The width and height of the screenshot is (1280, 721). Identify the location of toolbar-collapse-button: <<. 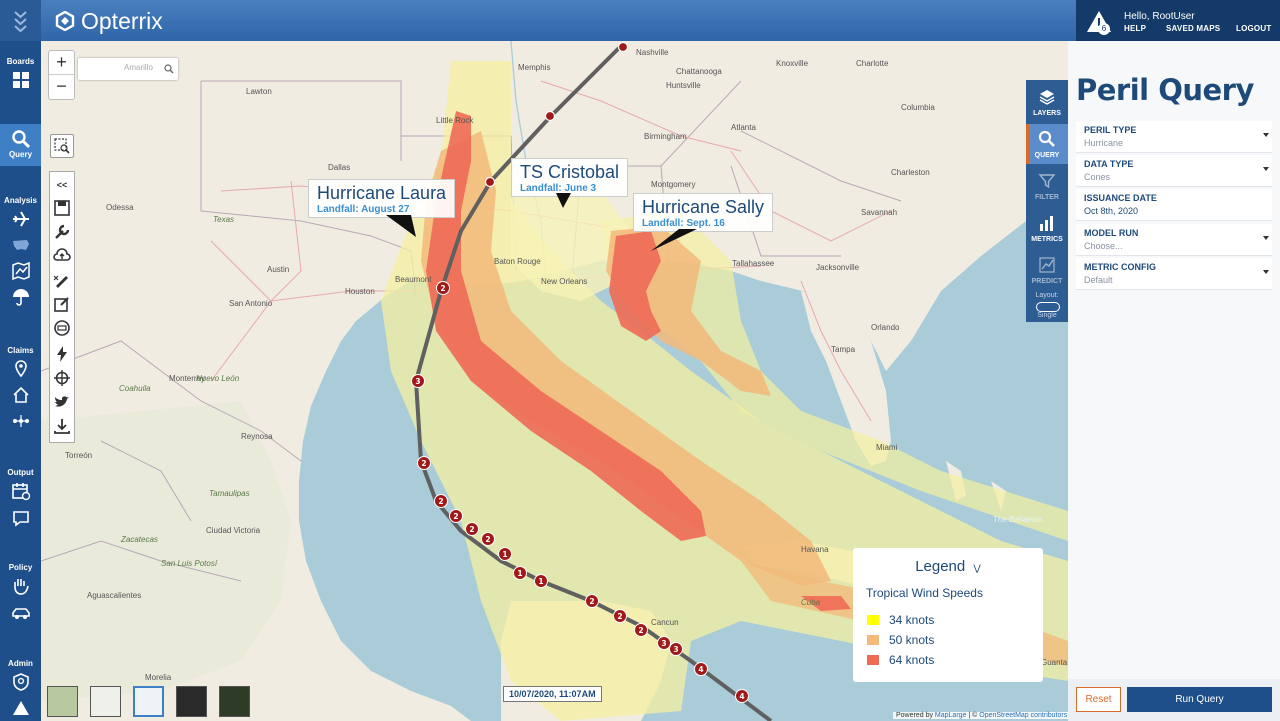
(62, 185).